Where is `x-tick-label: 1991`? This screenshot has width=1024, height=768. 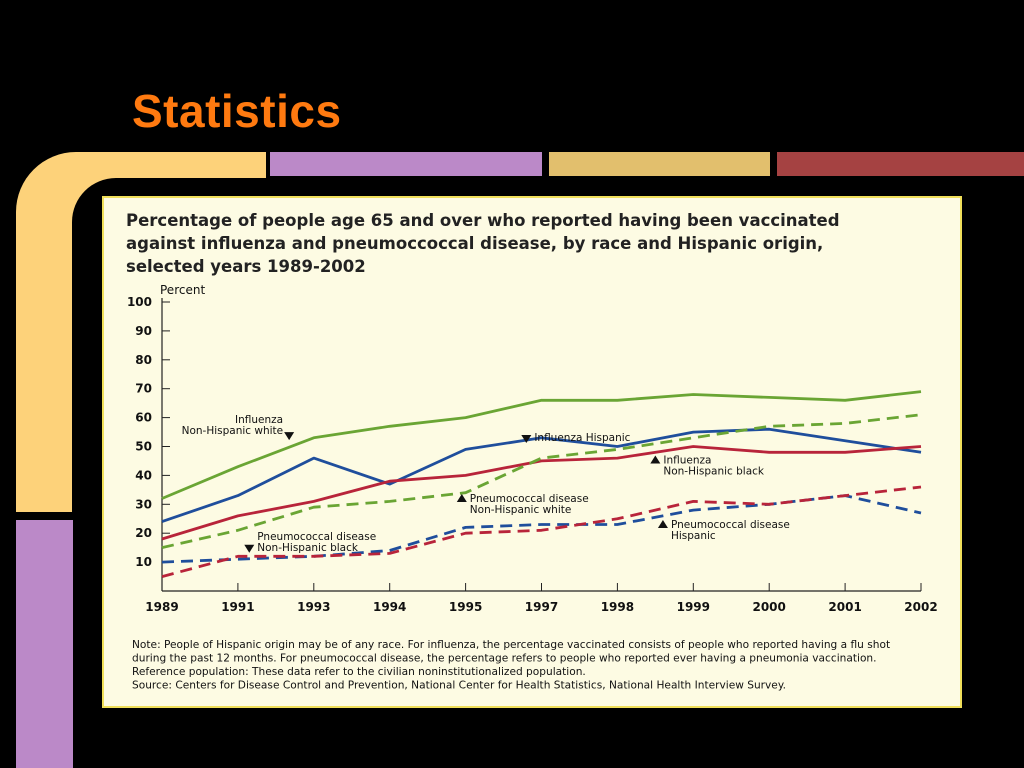
x-tick-label: 1991 is located at coordinates (237, 607).